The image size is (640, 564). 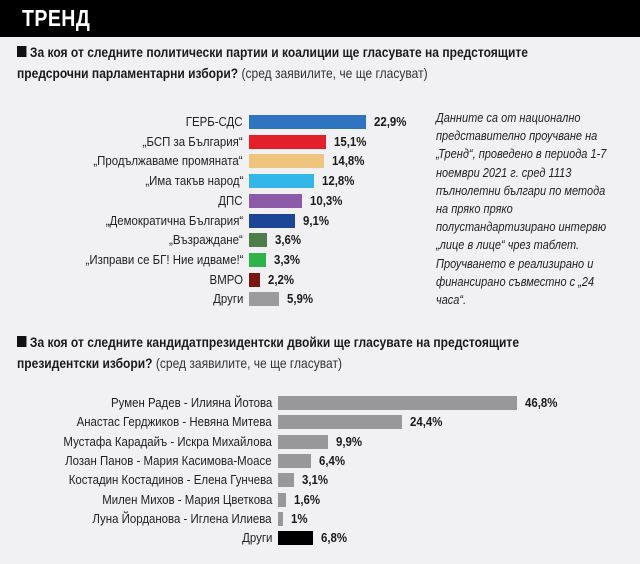 I want to click on category-label: Румен Радев - Илияна Йотова, so click(x=191, y=402).